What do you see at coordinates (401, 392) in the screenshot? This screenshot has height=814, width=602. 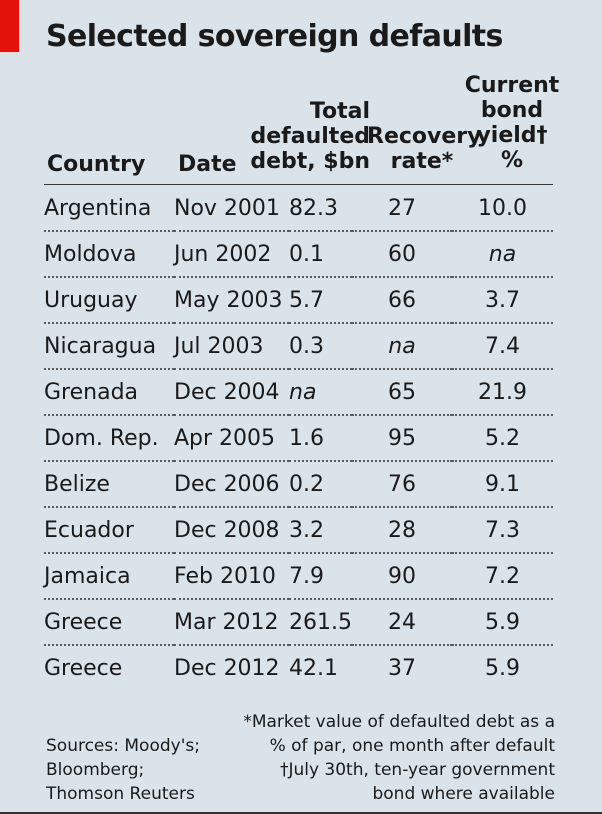 I see `cell-recovery-rate: 65` at bounding box center [401, 392].